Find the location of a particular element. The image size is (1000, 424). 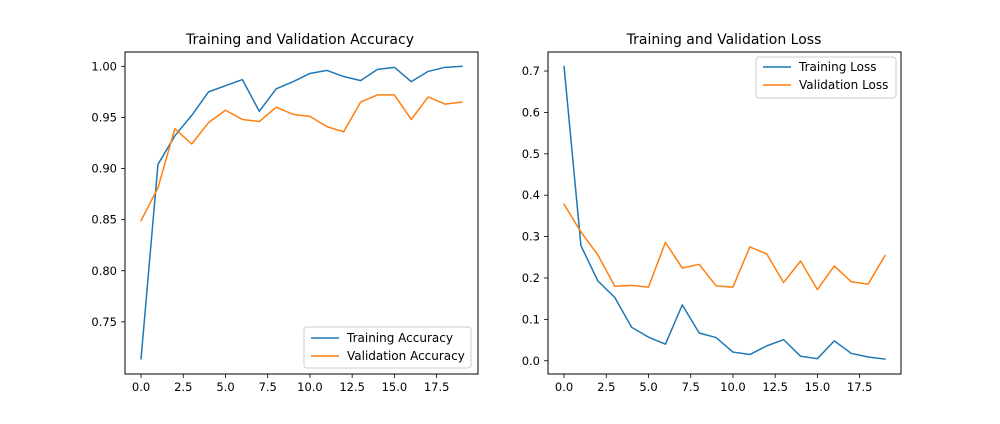

legend-label-training-accuracy: Training Accuracy is located at coordinates (399, 338).